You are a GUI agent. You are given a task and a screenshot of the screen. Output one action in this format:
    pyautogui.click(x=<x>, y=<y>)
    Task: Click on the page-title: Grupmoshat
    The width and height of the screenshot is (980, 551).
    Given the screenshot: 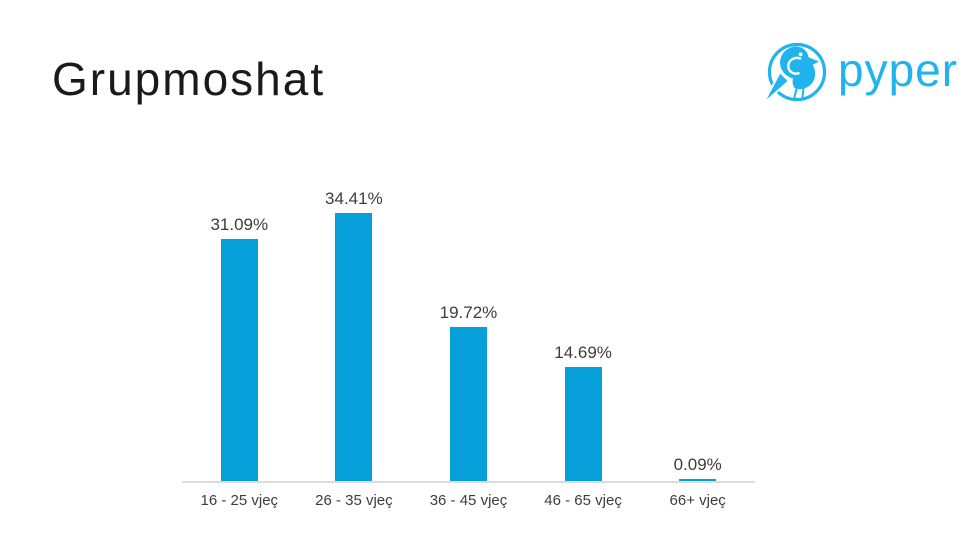 What is the action you would take?
    pyautogui.click(x=189, y=79)
    